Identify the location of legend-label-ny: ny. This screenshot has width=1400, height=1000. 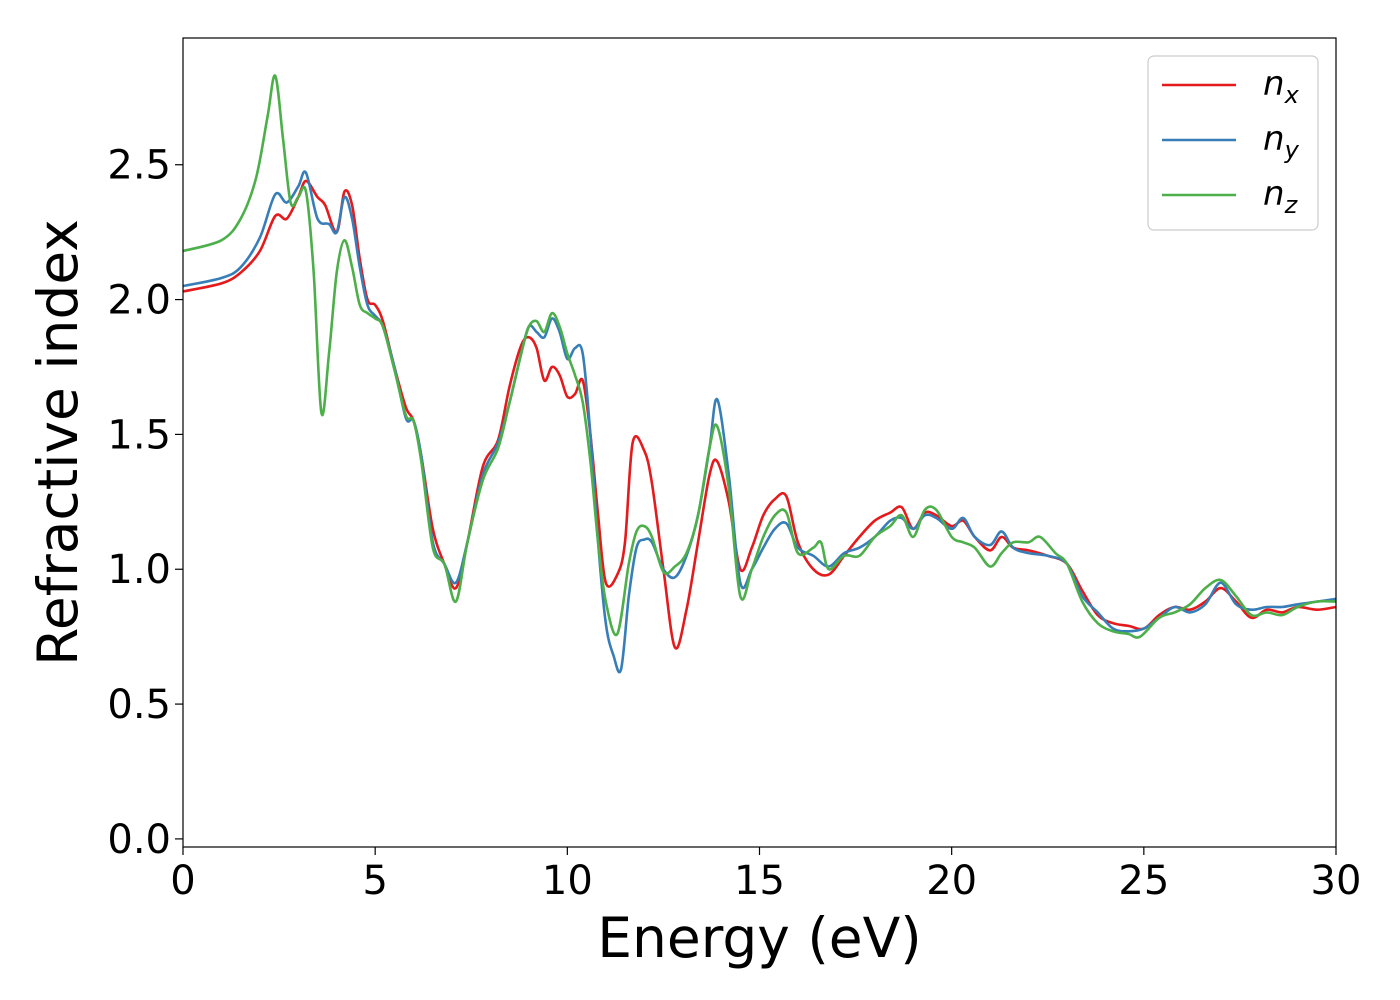
(1281, 141).